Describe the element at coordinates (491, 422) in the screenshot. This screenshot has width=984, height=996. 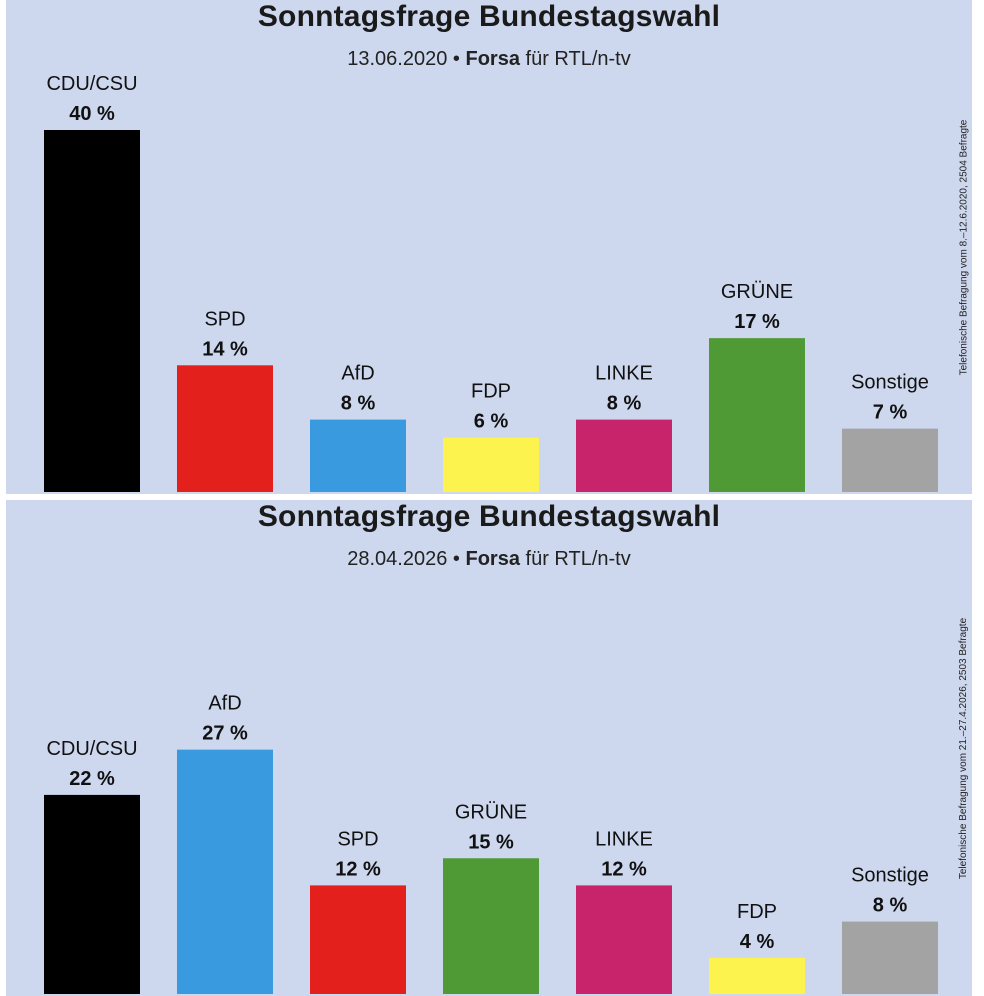
I see `bar-value-label: 6 %` at that location.